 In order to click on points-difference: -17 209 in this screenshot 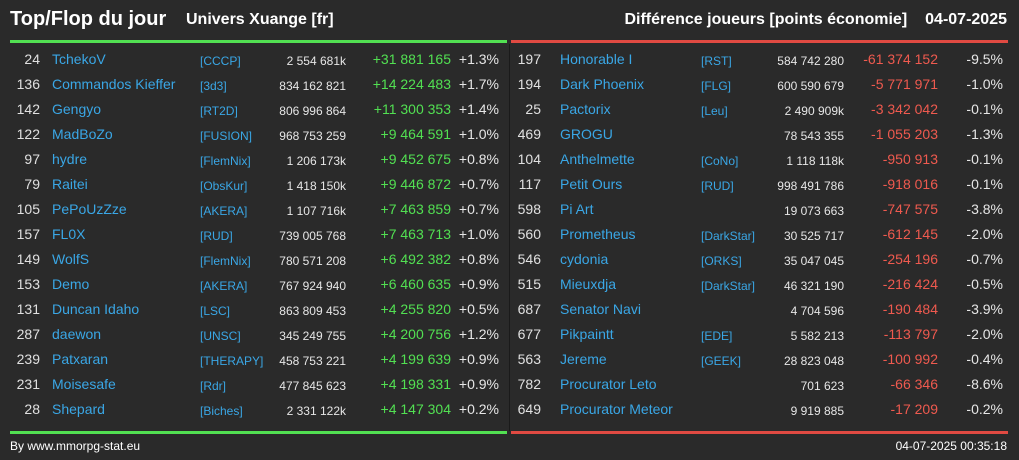, I will do `click(914, 409)`.